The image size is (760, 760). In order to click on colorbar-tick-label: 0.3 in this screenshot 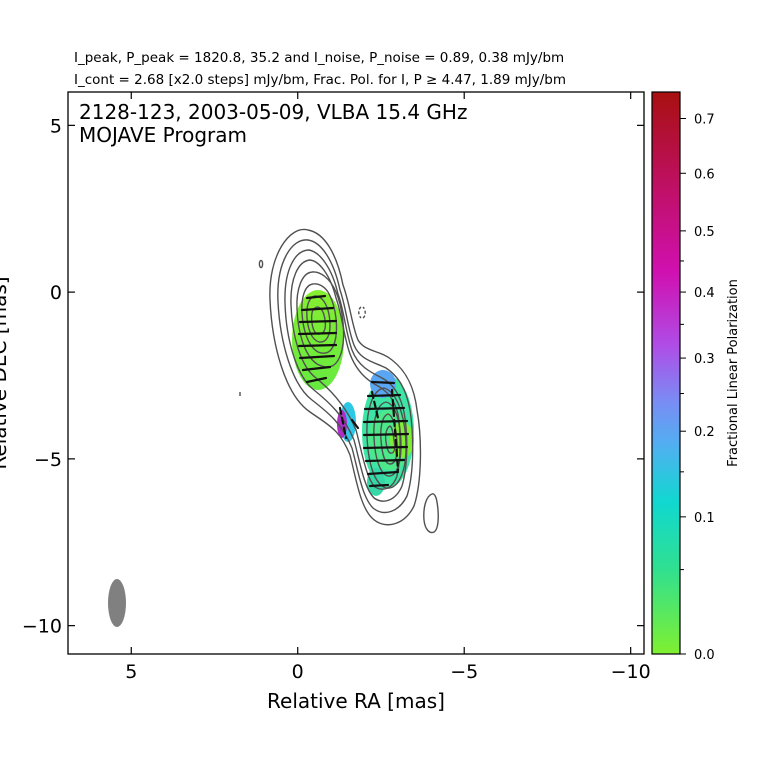, I will do `click(704, 359)`.